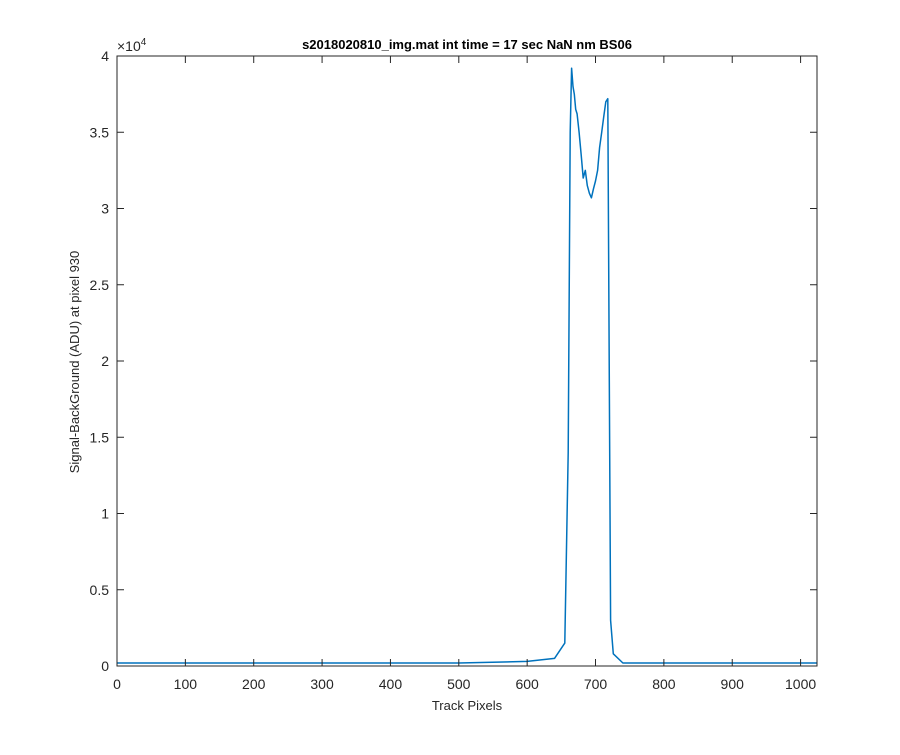 This screenshot has height=755, width=900. What do you see at coordinates (100, 437) in the screenshot?
I see `y-tick-label: 1.5` at bounding box center [100, 437].